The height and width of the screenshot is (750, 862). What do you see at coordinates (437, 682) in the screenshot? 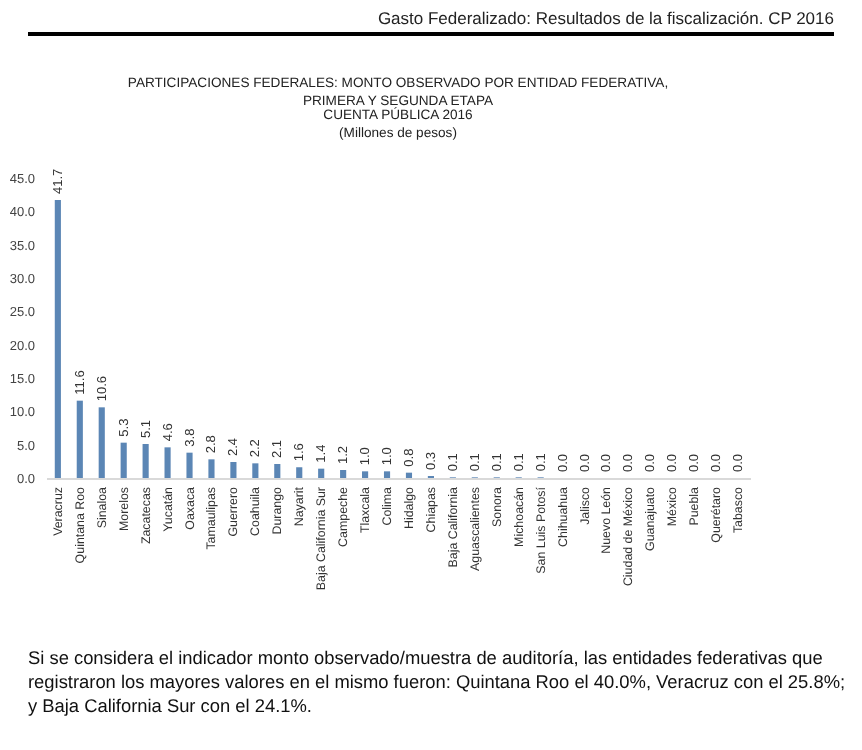
I see `text: Si se considera el indicador monto observado/muestra de auditoría, las entidades federativas que registraron los mayores valores en el mismo fueron: Quintana Roo el 40.0%, Veracruz con el 25.8%; y Baja California Sur con el 24.1%.` at bounding box center [437, 682].